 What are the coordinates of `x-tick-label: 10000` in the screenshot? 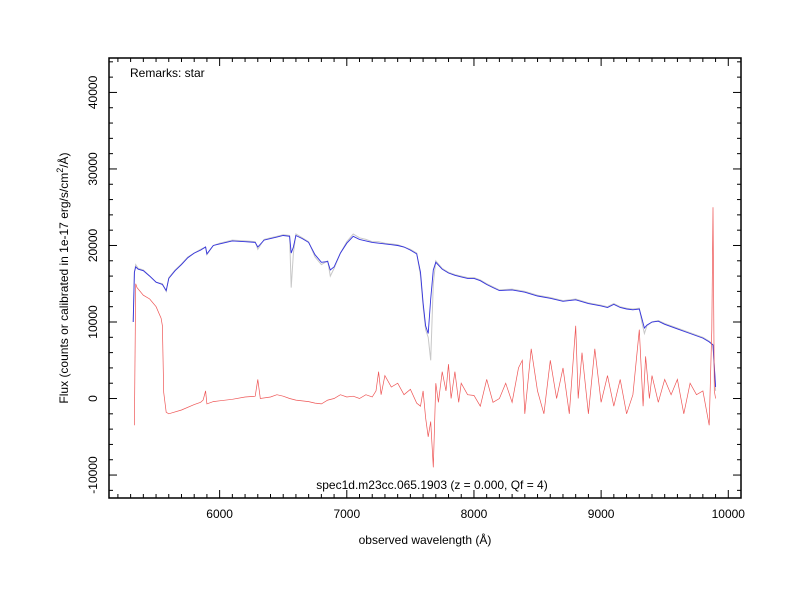 It's located at (729, 514).